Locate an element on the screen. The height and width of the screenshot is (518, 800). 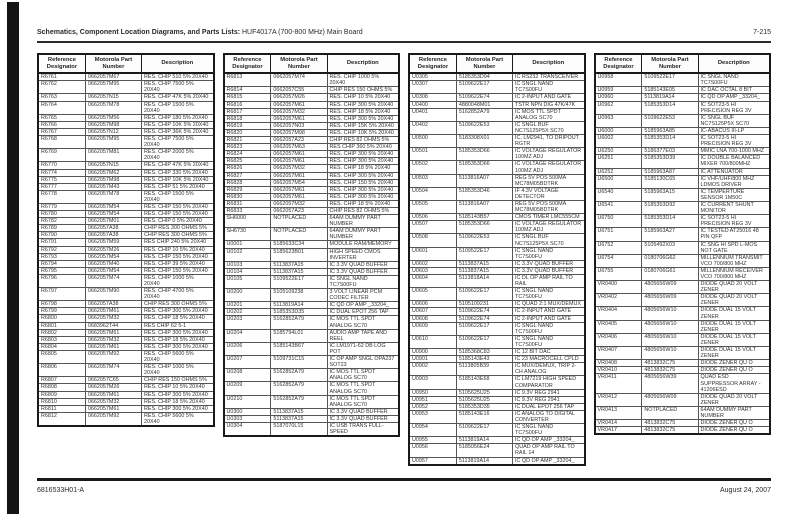
cell-description: QUAD OP AMP RAIL TO RAIL 14 is located at coordinates (548, 450).